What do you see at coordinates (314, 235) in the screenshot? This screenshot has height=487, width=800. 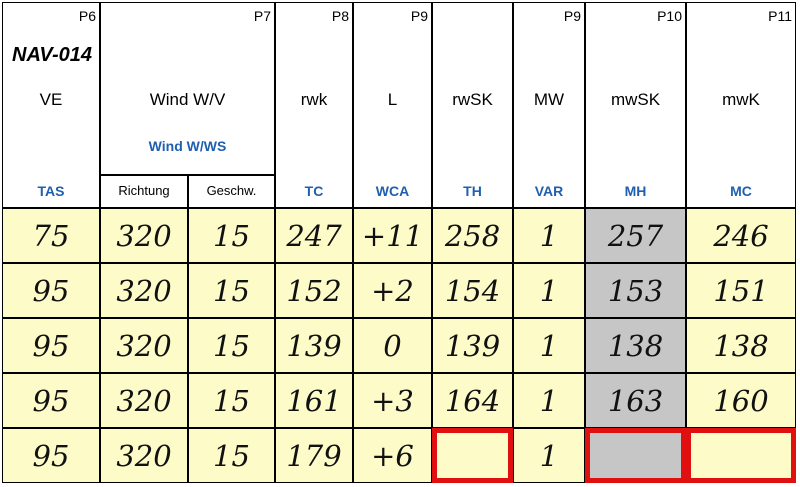 I see `data-cell: 247` at bounding box center [314, 235].